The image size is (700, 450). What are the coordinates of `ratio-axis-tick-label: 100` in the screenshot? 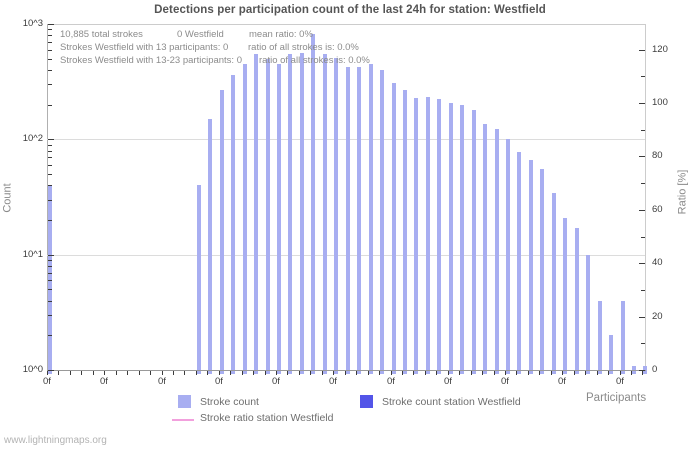 It's located at (660, 102).